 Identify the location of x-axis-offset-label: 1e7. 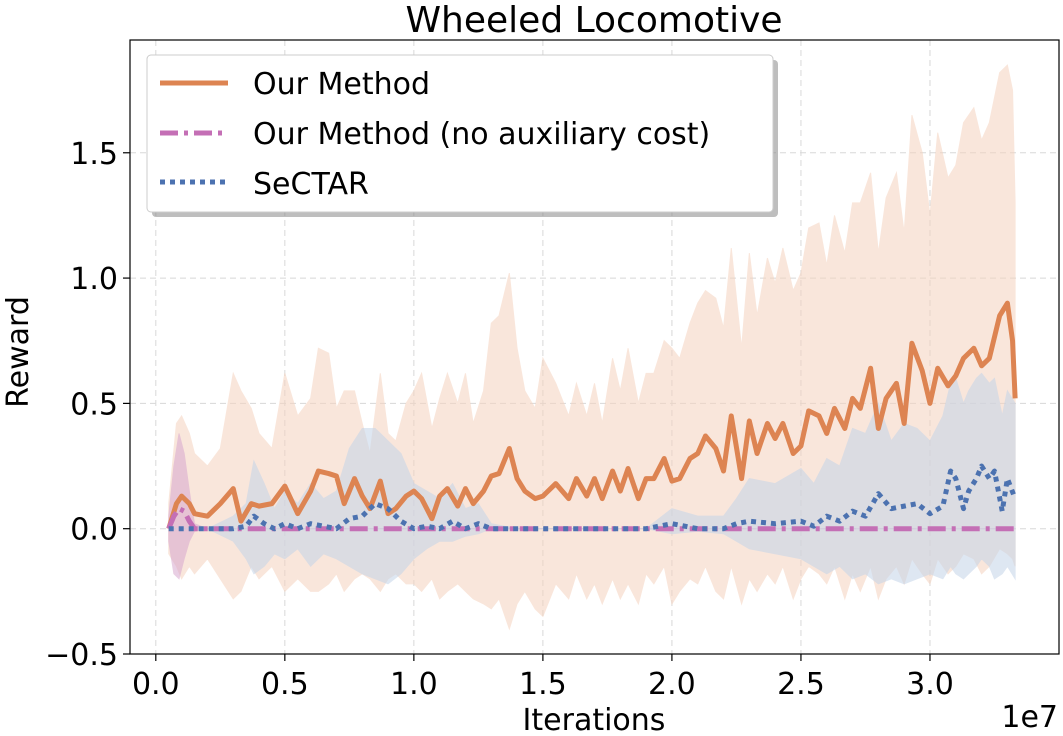
(1029, 717).